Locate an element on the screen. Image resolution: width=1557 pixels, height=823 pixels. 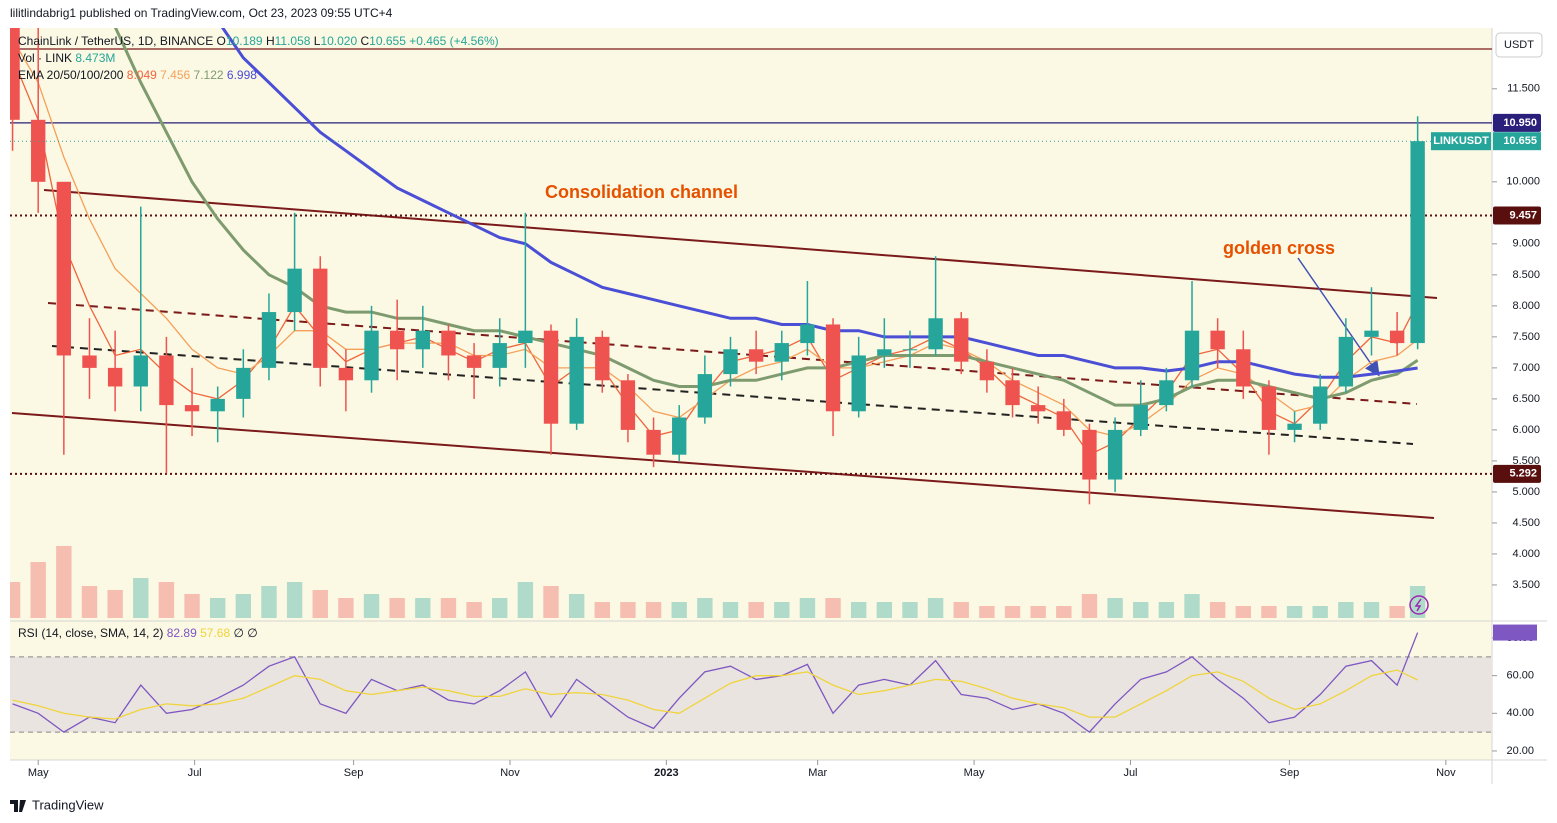
ohlc-key: C is located at coordinates (365, 41).